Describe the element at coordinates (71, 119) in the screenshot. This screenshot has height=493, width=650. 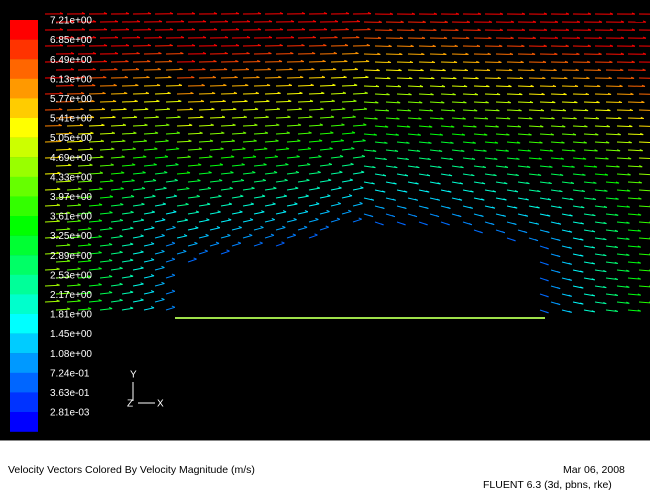
I see `colorbar-label: 5.41e+00` at that location.